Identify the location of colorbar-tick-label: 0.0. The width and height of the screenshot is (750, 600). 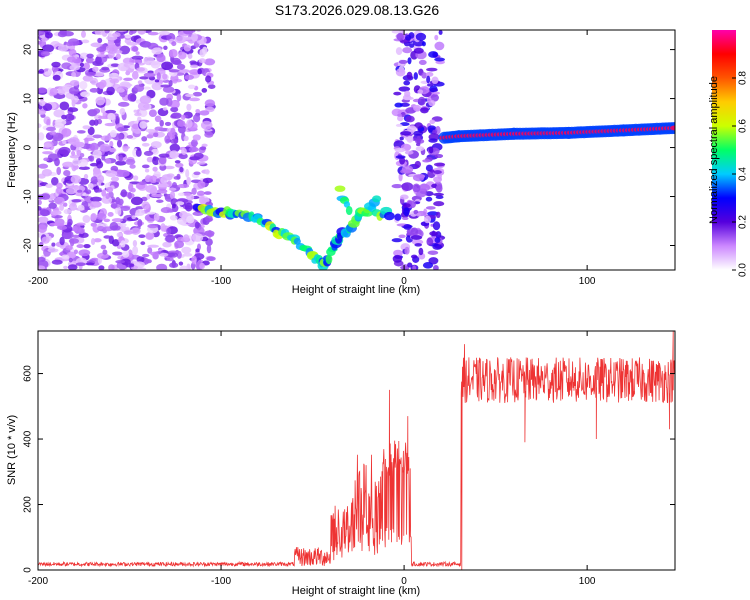
(743, 270).